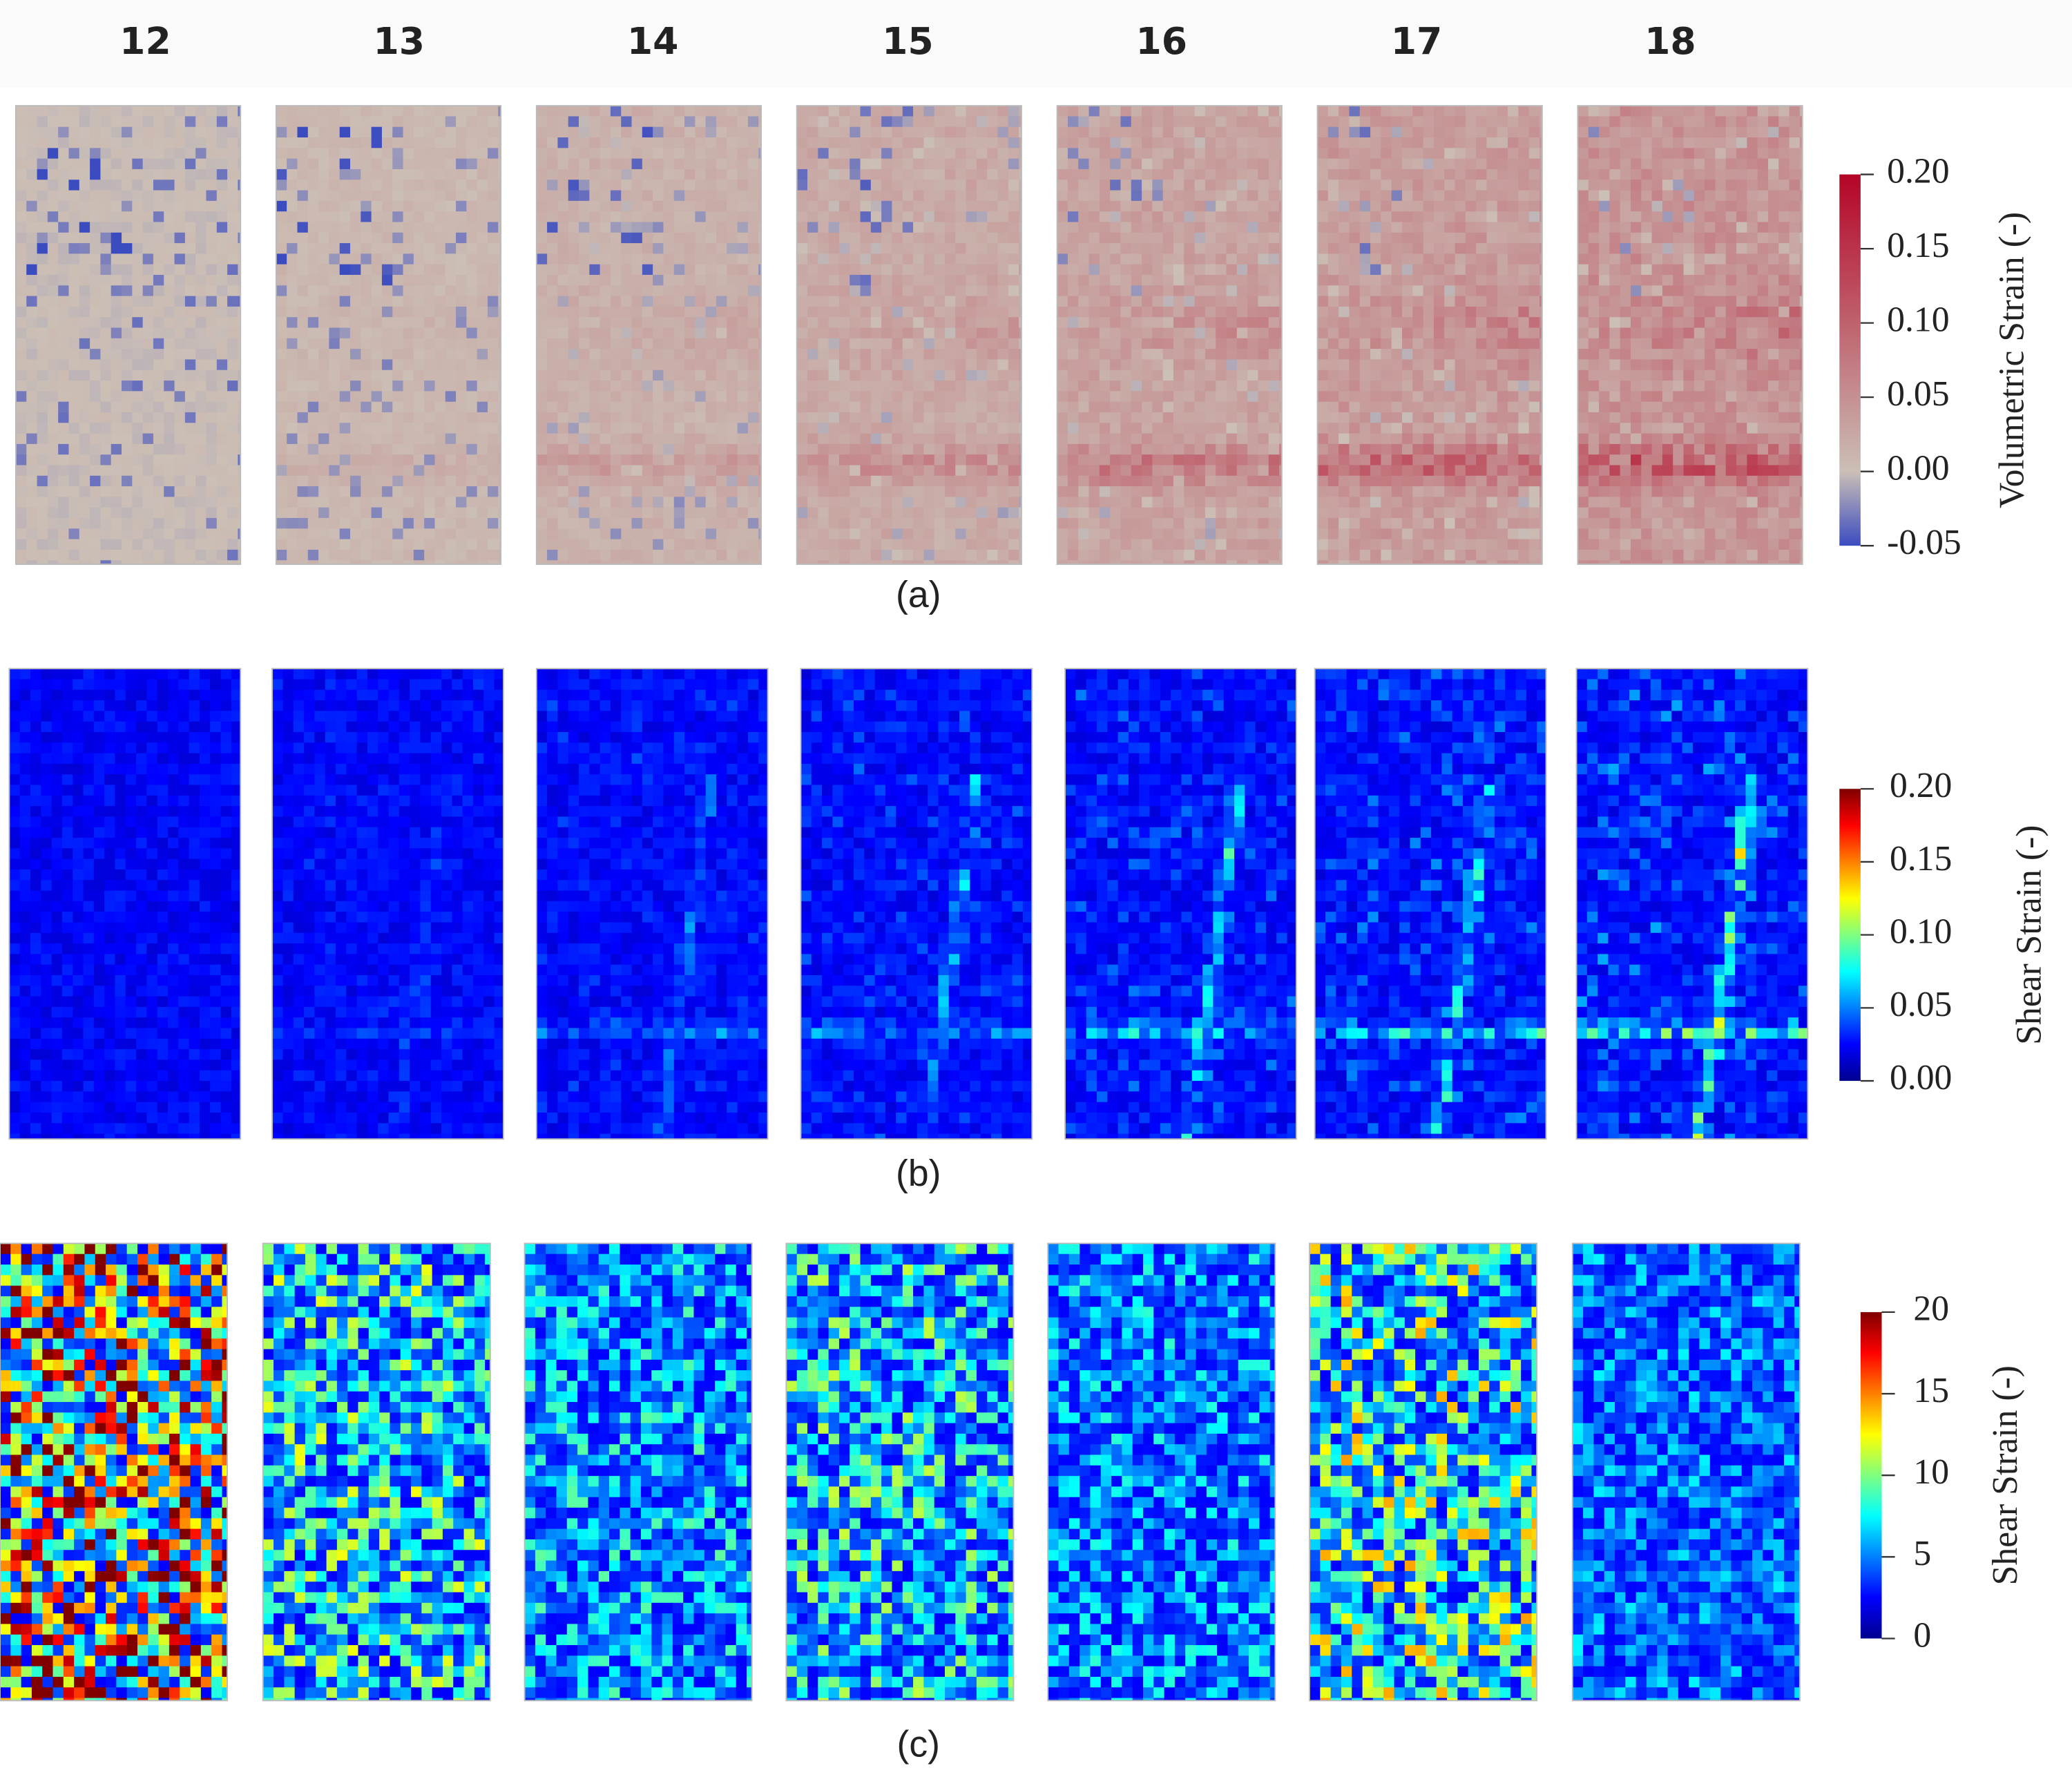 The width and height of the screenshot is (2072, 1768). Describe the element at coordinates (1036, 44) in the screenshot. I see `header-band` at that location.